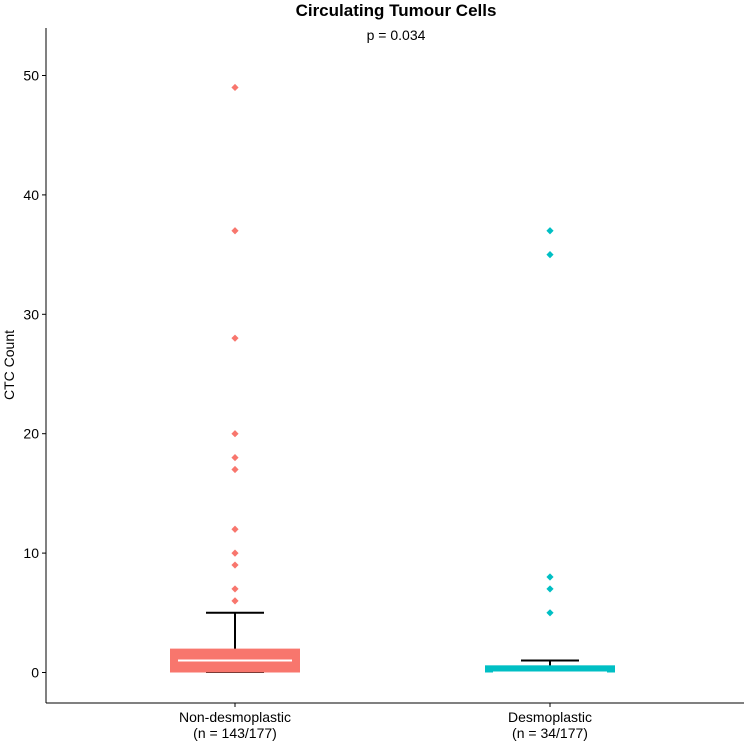 The height and width of the screenshot is (743, 749). What do you see at coordinates (235, 717) in the screenshot?
I see `x-category-label: Non-desmoplastic` at bounding box center [235, 717].